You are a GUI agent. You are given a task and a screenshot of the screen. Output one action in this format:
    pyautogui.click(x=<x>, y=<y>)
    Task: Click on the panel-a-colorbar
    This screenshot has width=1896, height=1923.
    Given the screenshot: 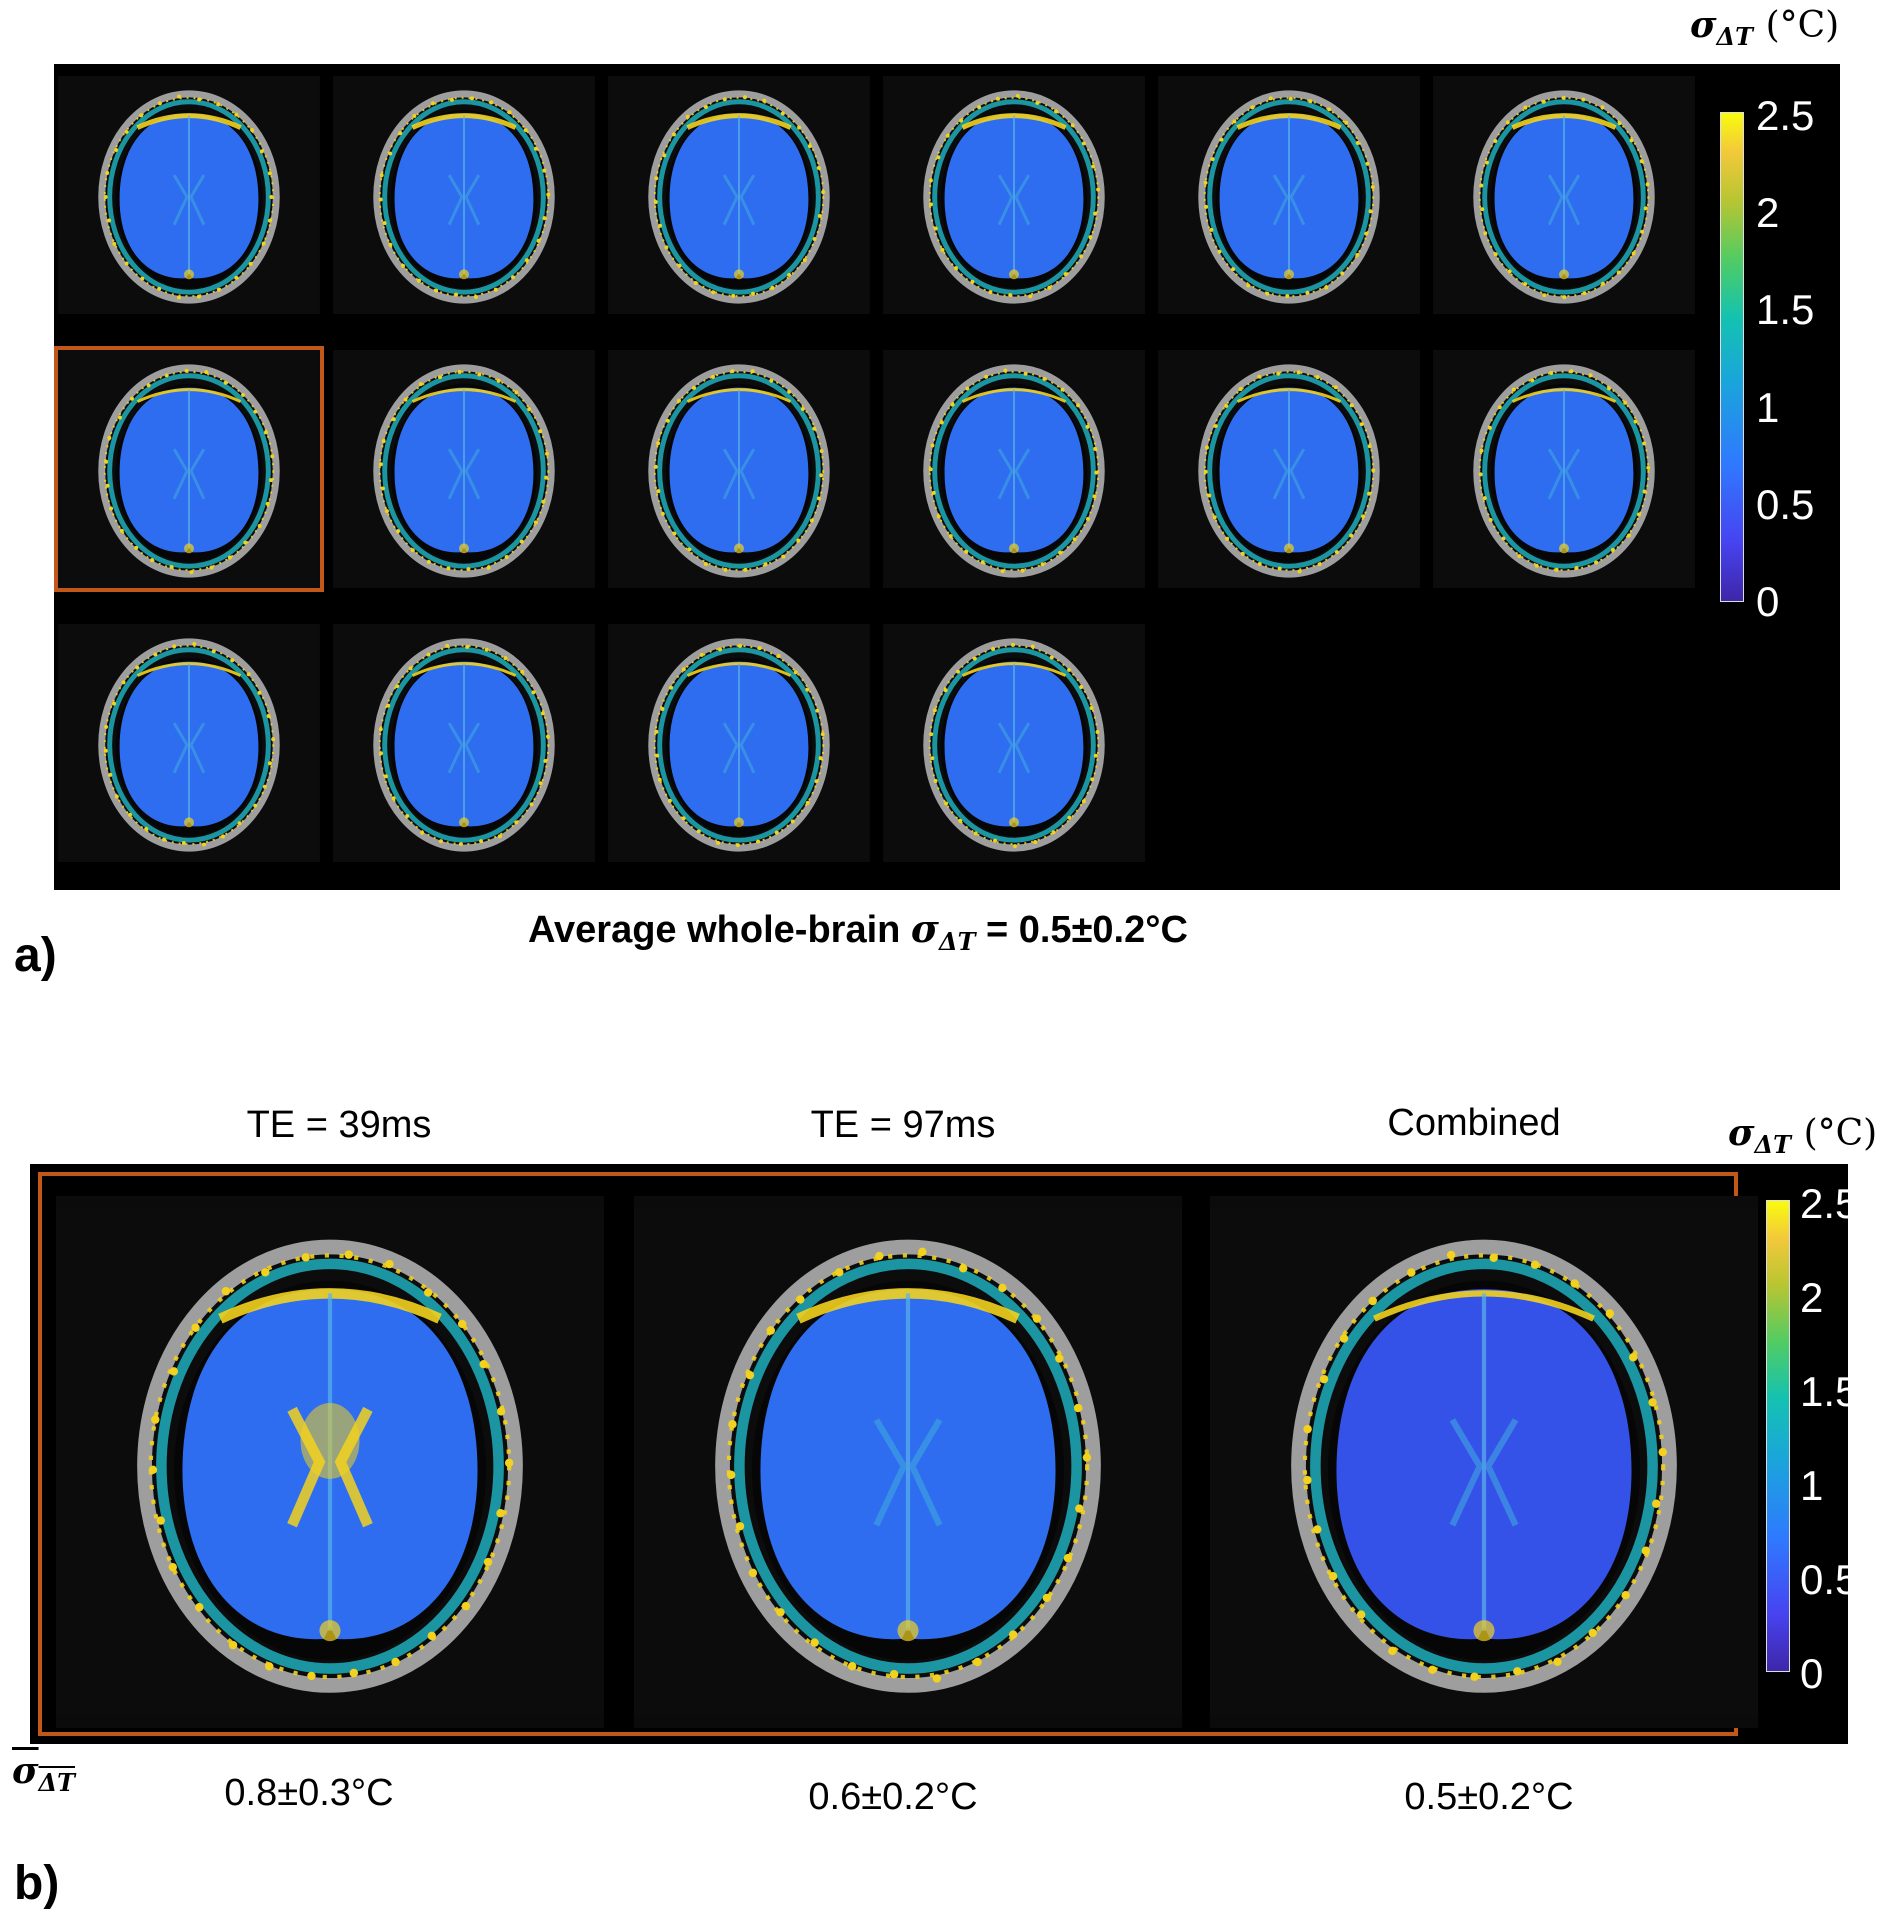 What is the action you would take?
    pyautogui.click(x=1732, y=357)
    